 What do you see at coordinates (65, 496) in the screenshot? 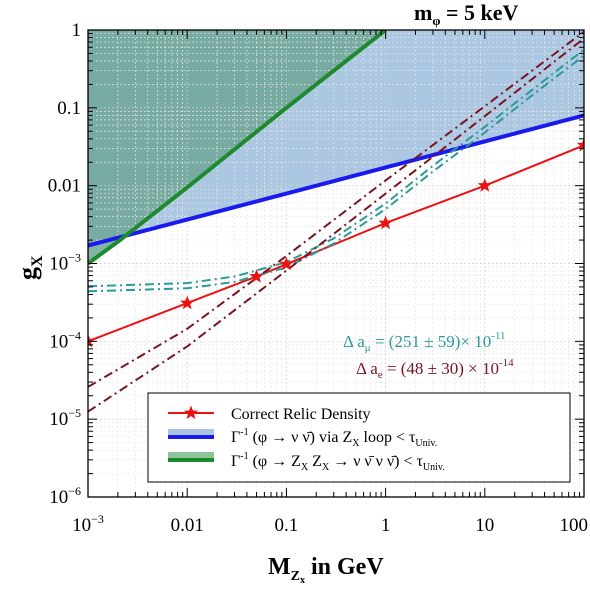
I see `y-tick-label: 10⁻⁶` at bounding box center [65, 496].